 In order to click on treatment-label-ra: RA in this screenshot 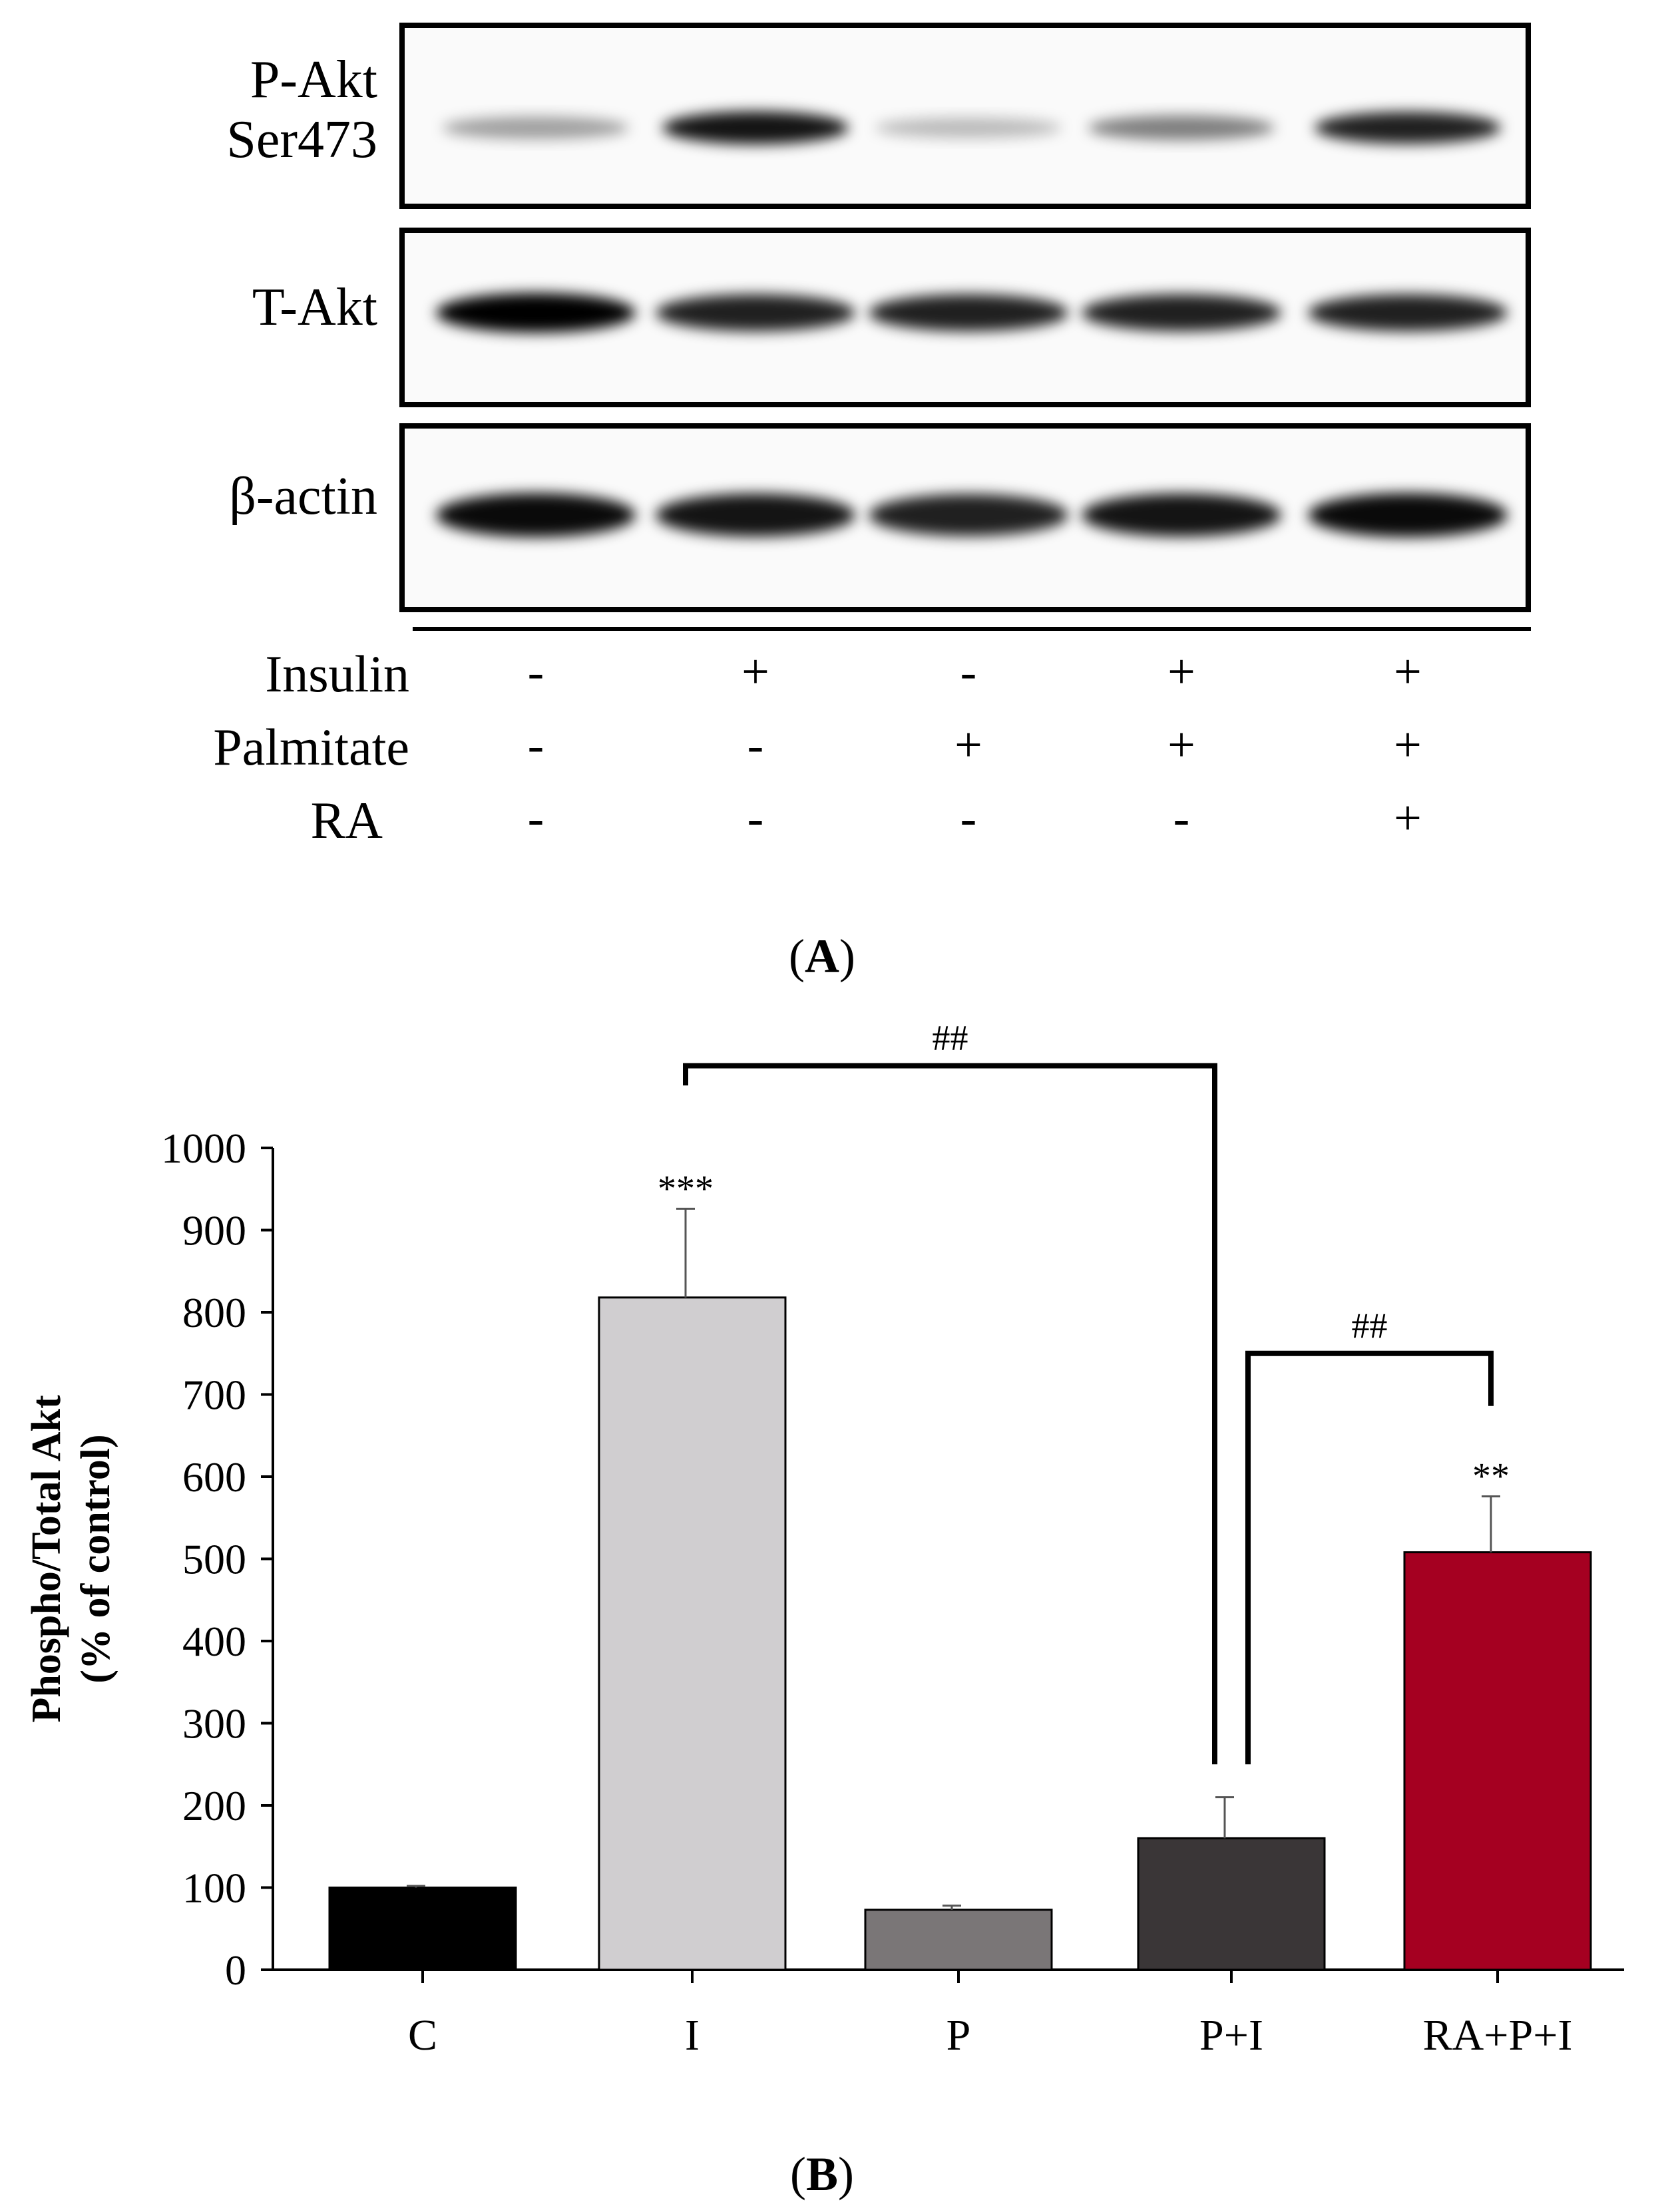, I will do `click(346, 820)`.